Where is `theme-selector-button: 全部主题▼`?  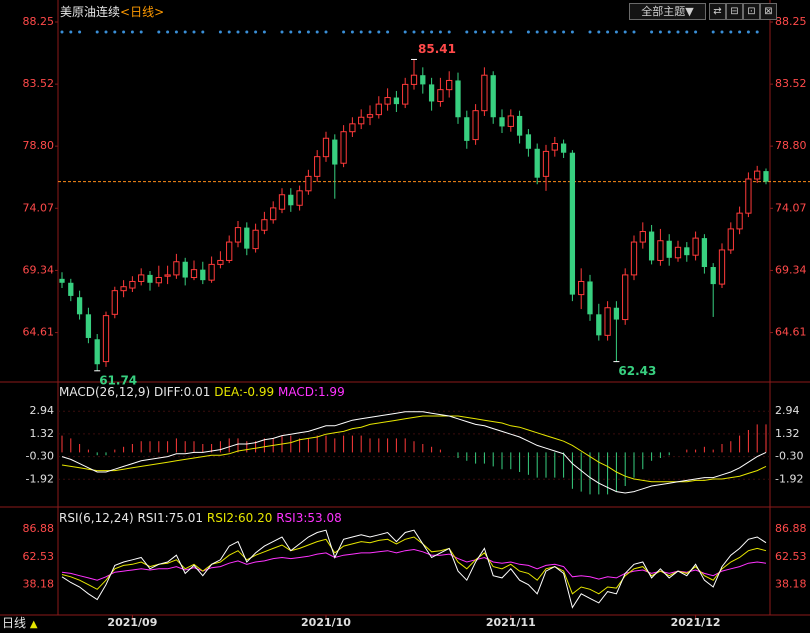 theme-selector-button: 全部主题▼ is located at coordinates (667, 11).